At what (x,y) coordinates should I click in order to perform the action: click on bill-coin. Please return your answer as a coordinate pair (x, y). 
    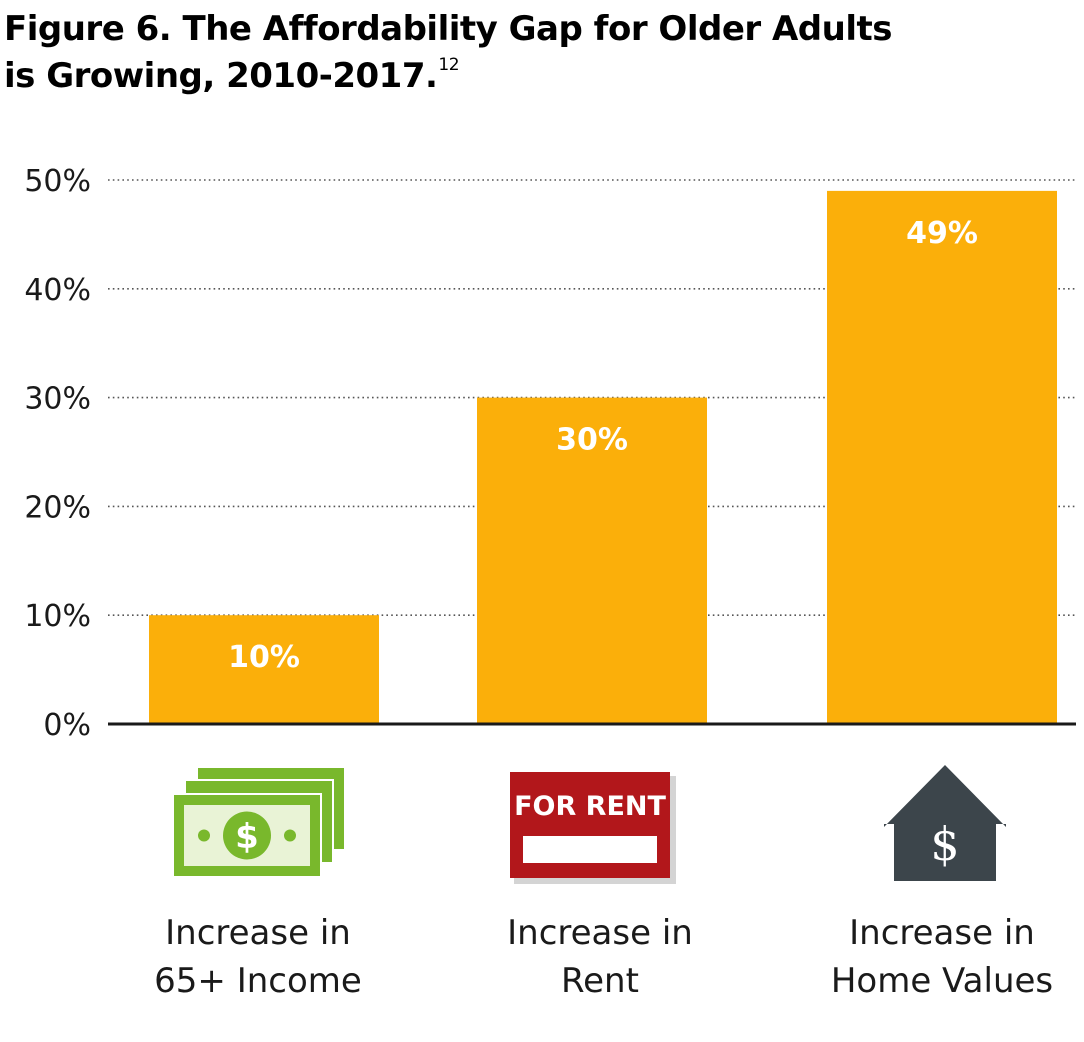
    Looking at the image, I should click on (247, 835).